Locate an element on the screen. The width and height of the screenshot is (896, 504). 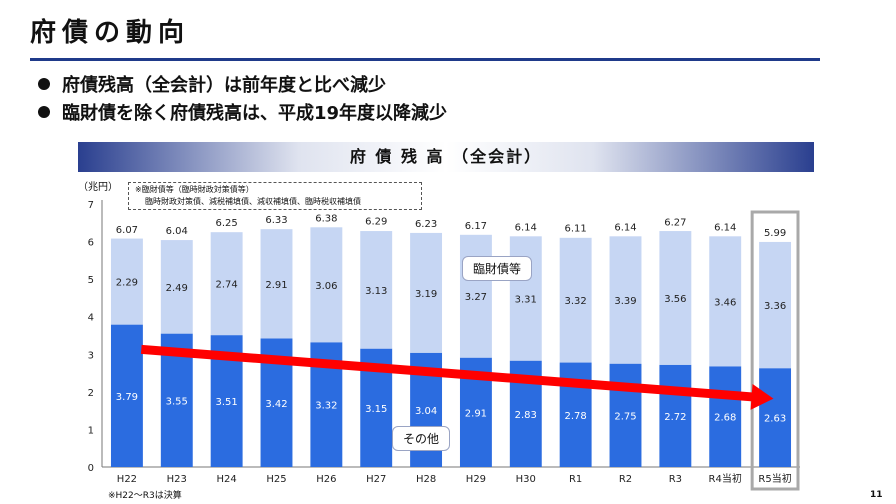
data-label-rinzai: 2.29 is located at coordinates (127, 283).